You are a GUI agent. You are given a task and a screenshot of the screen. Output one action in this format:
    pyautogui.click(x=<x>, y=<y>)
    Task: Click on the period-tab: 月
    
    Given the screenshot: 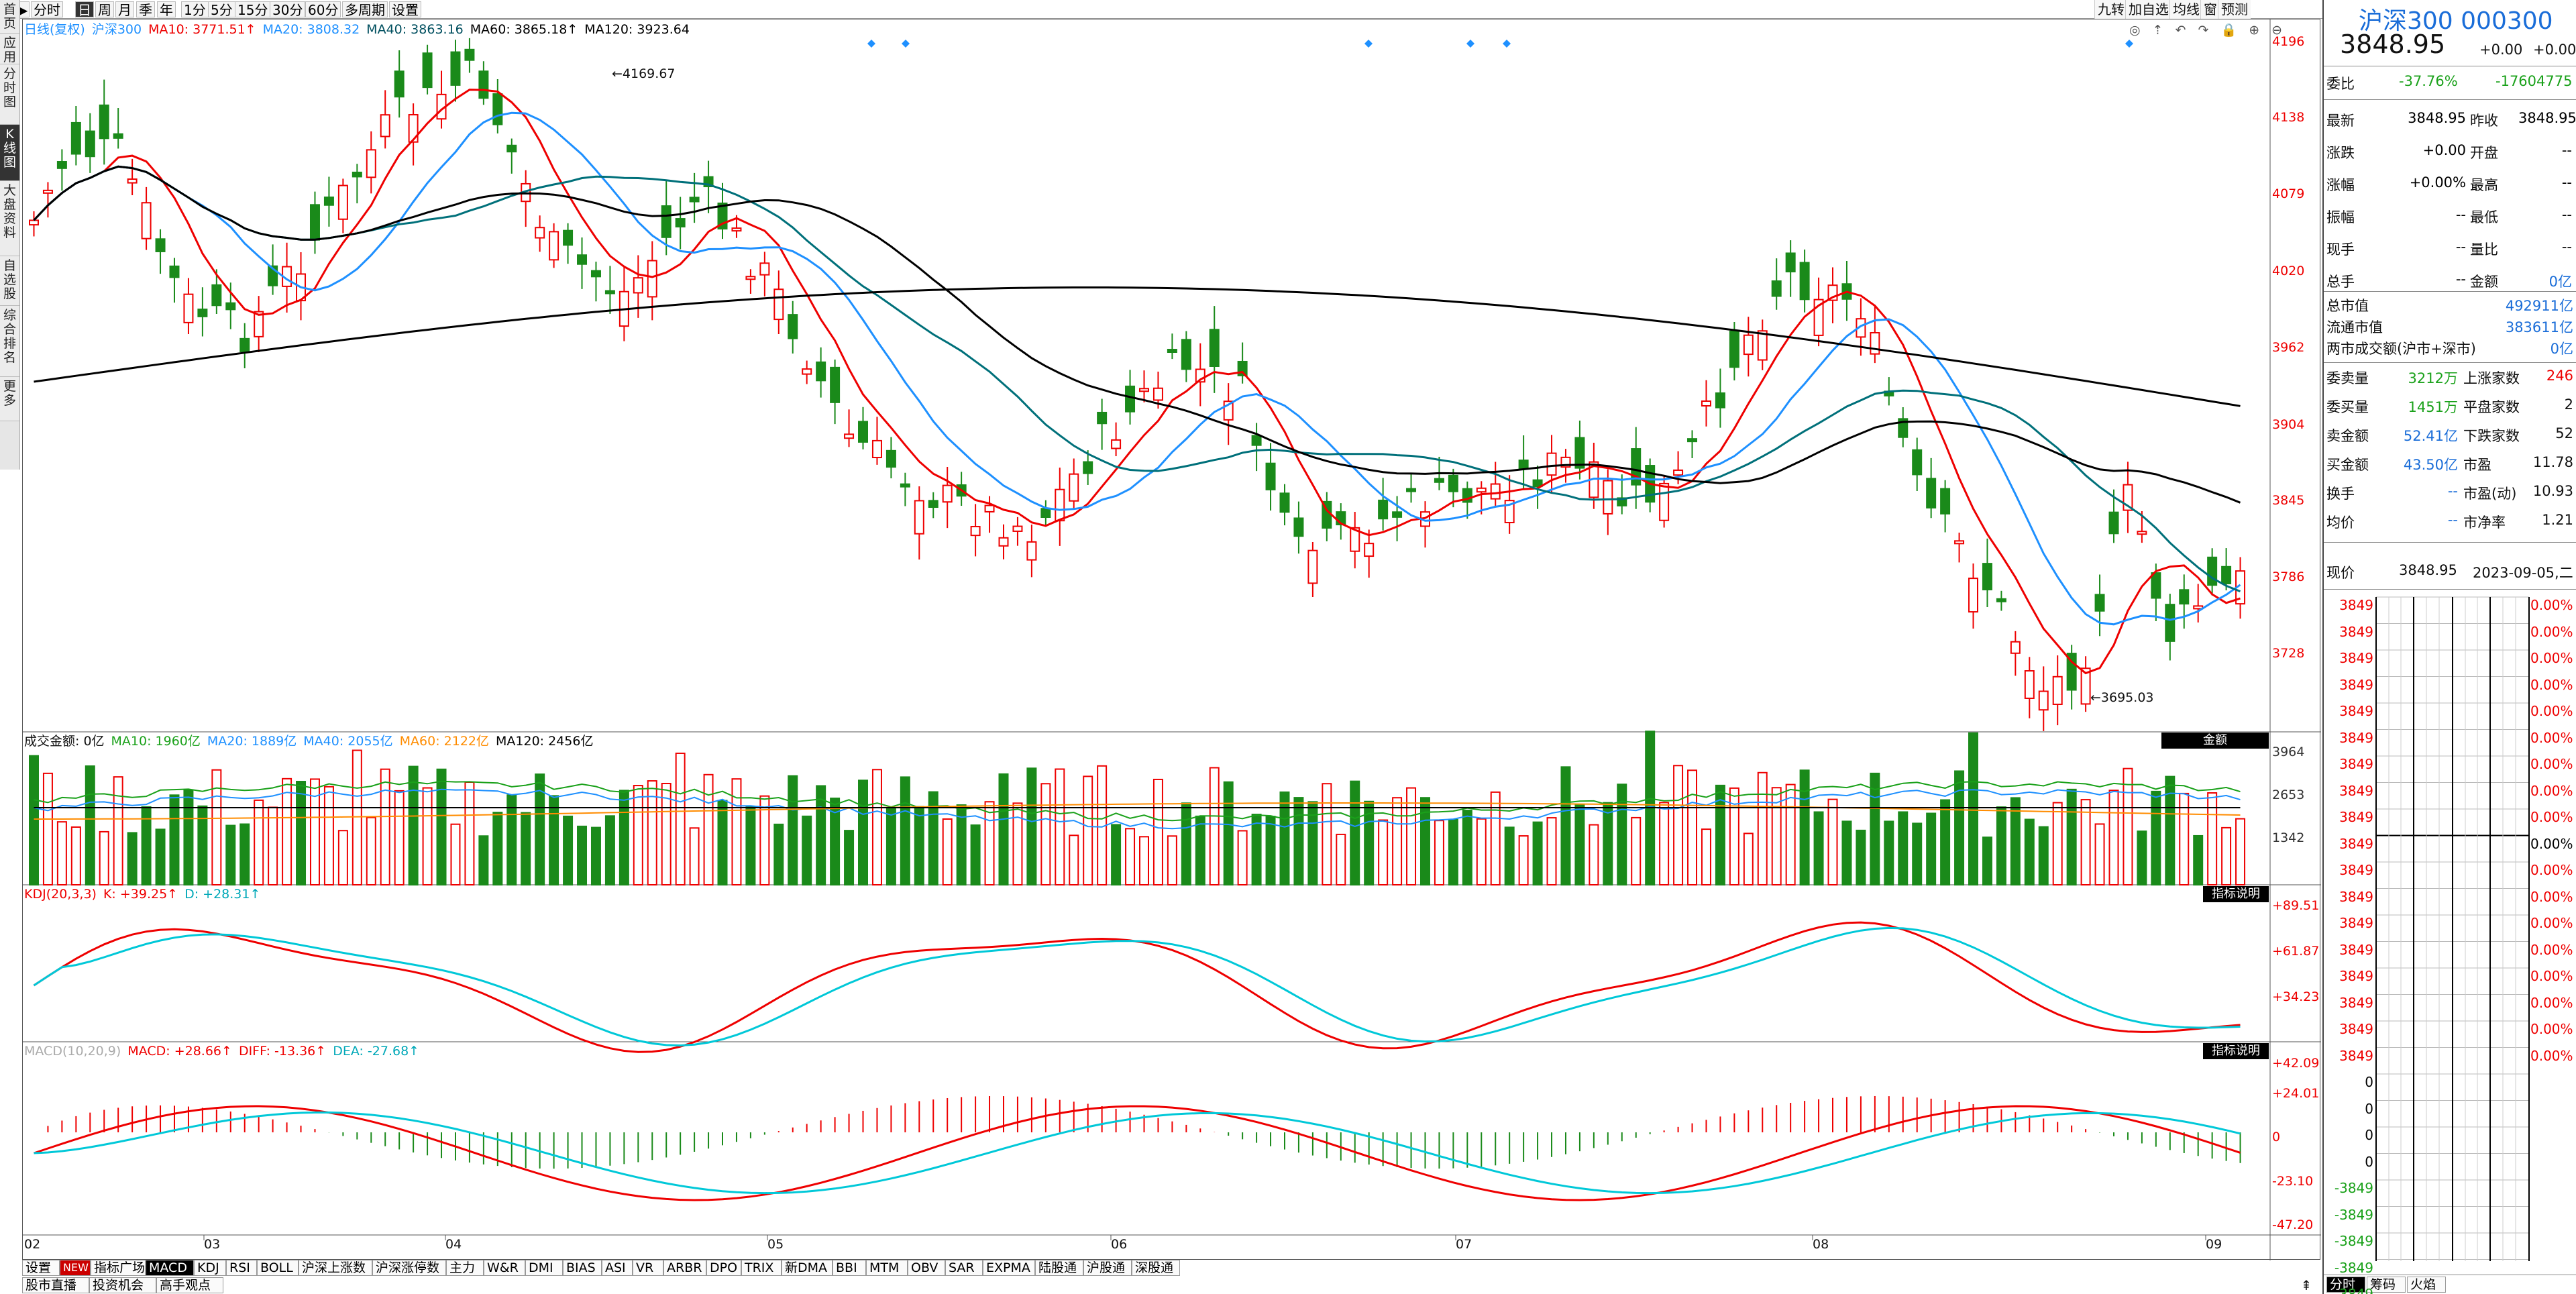 What is the action you would take?
    pyautogui.click(x=124, y=9)
    